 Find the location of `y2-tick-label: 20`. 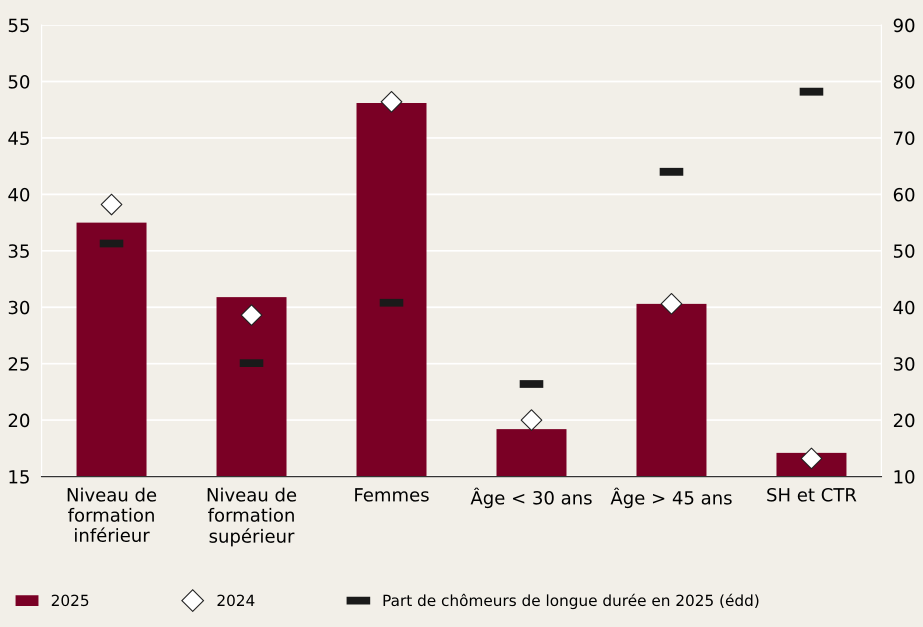

y2-tick-label: 20 is located at coordinates (904, 421).